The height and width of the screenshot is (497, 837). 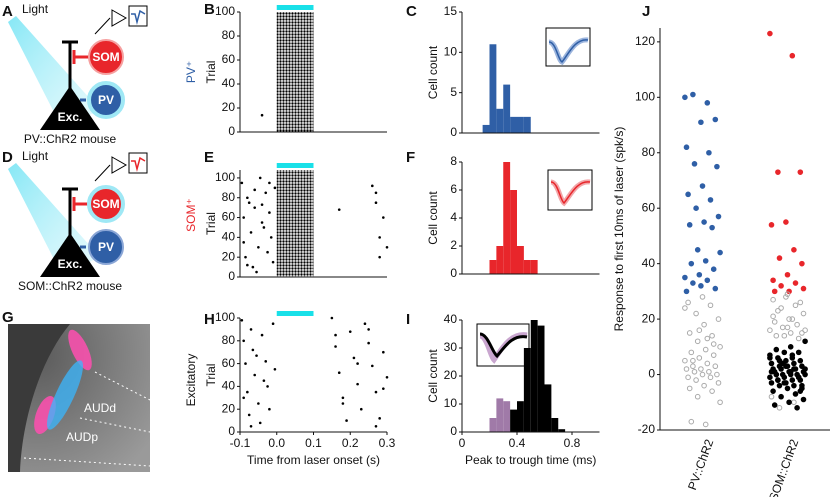 I want to click on schematic-som: Light Exc. SOM PV SOM::ChR2 mouse, so click(x=78, y=221).